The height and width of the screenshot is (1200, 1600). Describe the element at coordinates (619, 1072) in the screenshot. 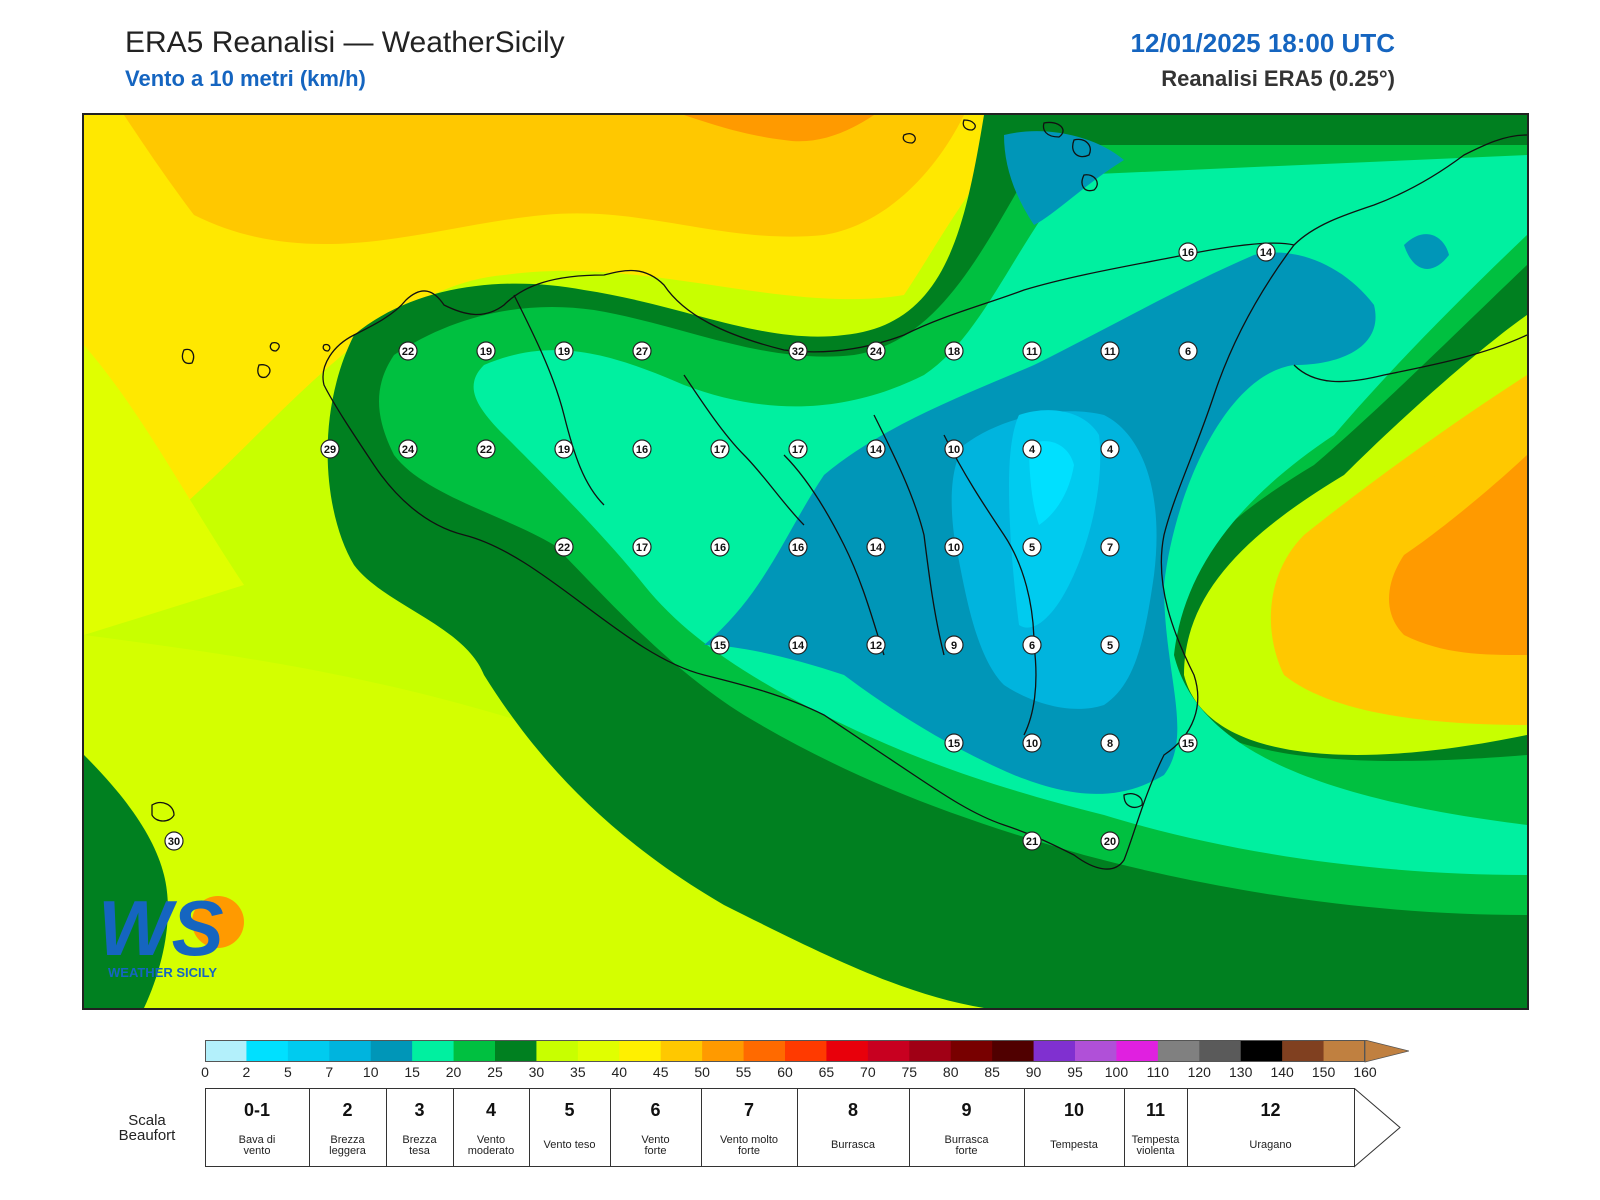

I see `colorbar-tick-label: 40` at that location.